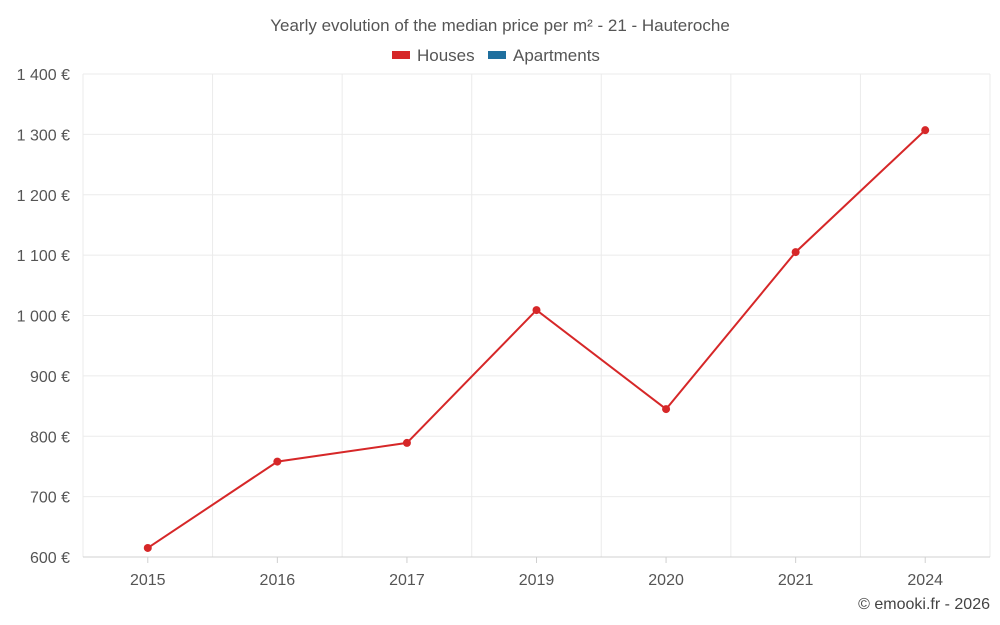  Describe the element at coordinates (796, 580) in the screenshot. I see `x-tick-label: 2021` at that location.